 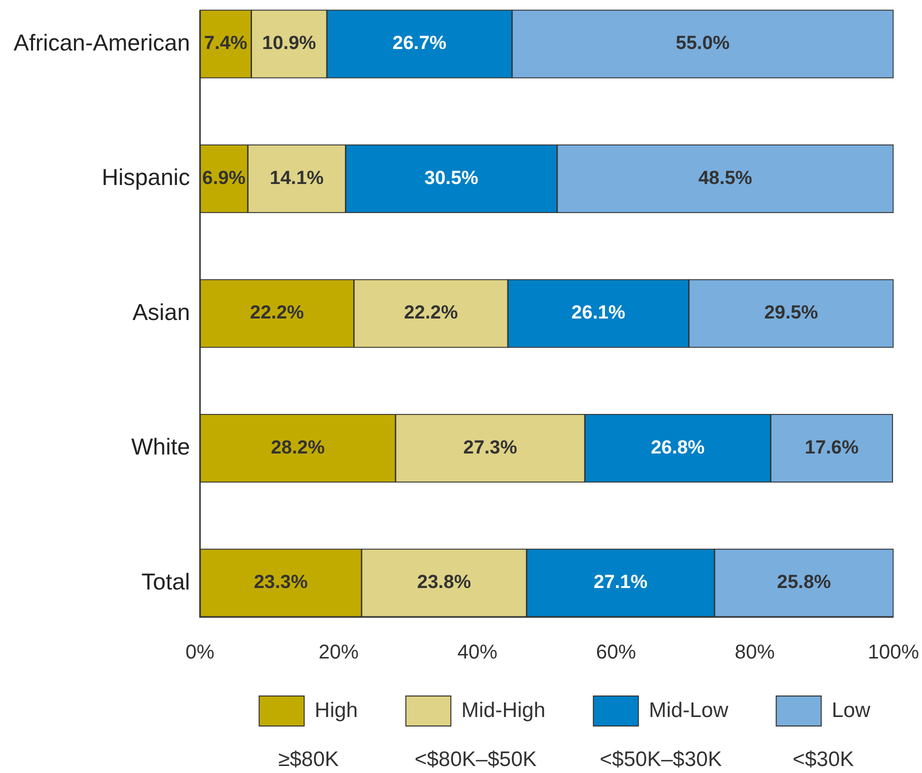 I want to click on y-tick-label: African-American, so click(x=102, y=42).